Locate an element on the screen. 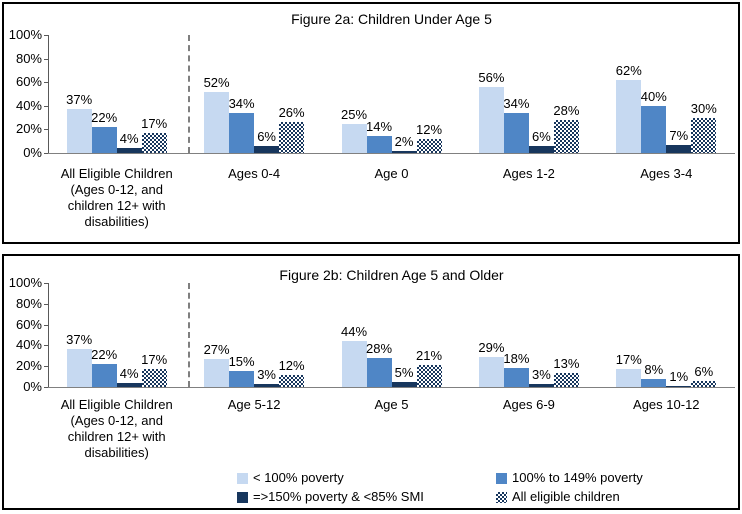 This screenshot has width=742, height=514. bar-value-label: 2% is located at coordinates (404, 141).